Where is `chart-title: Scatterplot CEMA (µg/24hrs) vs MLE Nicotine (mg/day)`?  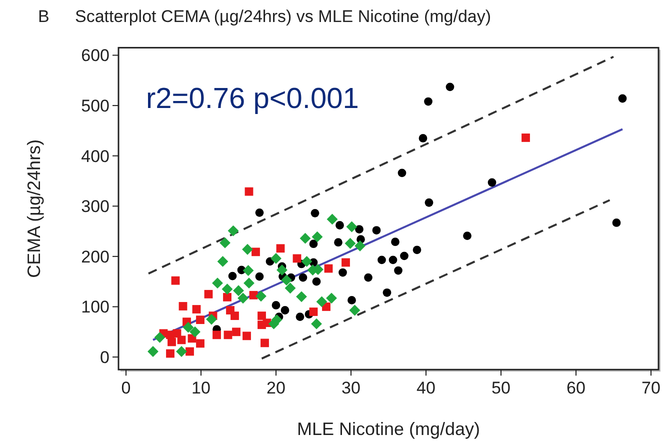 chart-title: Scatterplot CEMA (µg/24hrs) vs MLE Nicotine (mg/day) is located at coordinates (283, 16).